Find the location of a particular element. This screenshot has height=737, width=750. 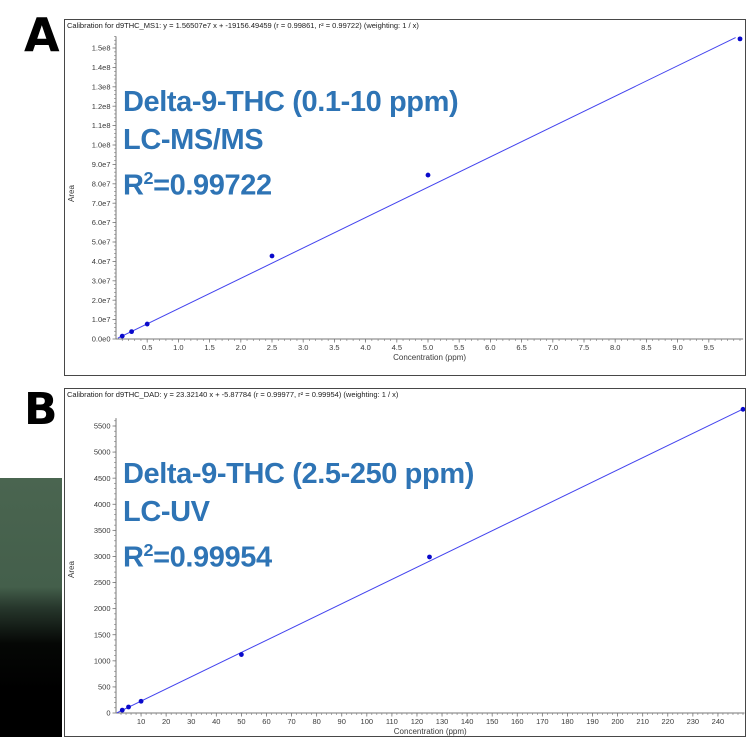

y-tick-label: 2500 is located at coordinates (102, 582).